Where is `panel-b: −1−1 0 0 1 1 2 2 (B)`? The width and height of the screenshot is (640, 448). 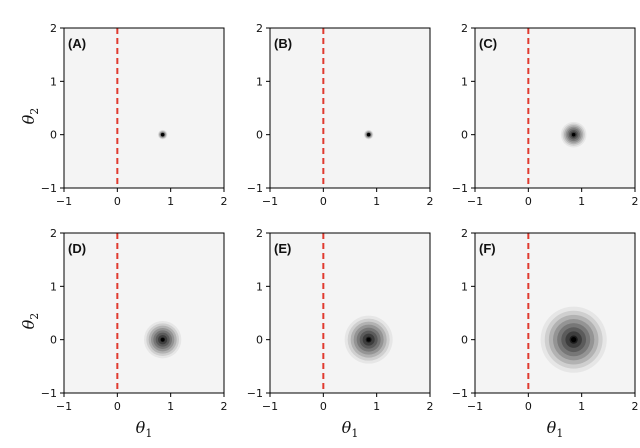 panel-b: −1−1 0 0 1 1 2 2 (B) is located at coordinates (340, 115).